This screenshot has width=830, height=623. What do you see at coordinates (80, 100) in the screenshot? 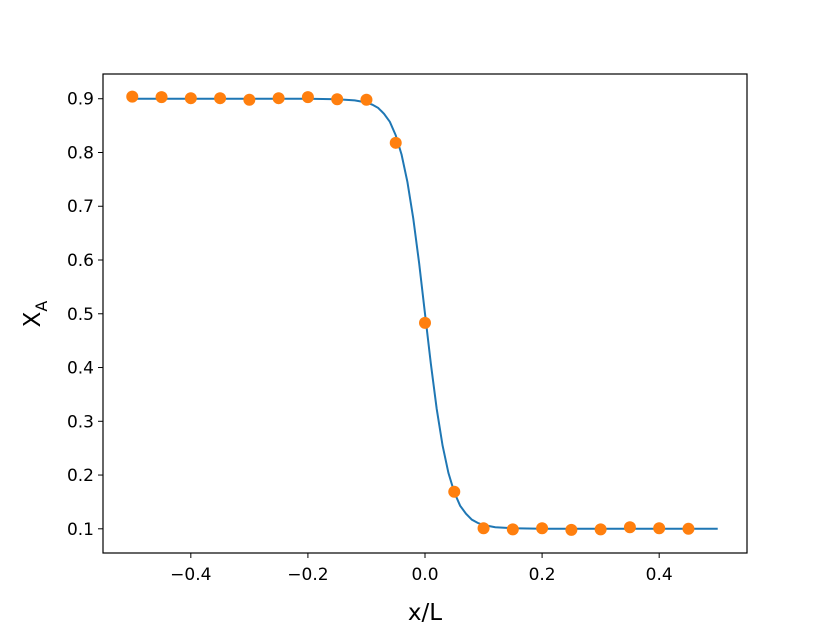
I see `y-tick-label: 0.9` at bounding box center [80, 100].